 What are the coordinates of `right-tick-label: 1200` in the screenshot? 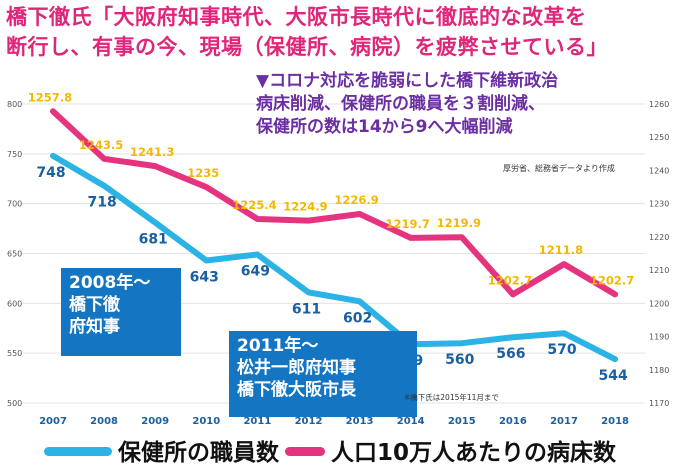 It's located at (659, 303).